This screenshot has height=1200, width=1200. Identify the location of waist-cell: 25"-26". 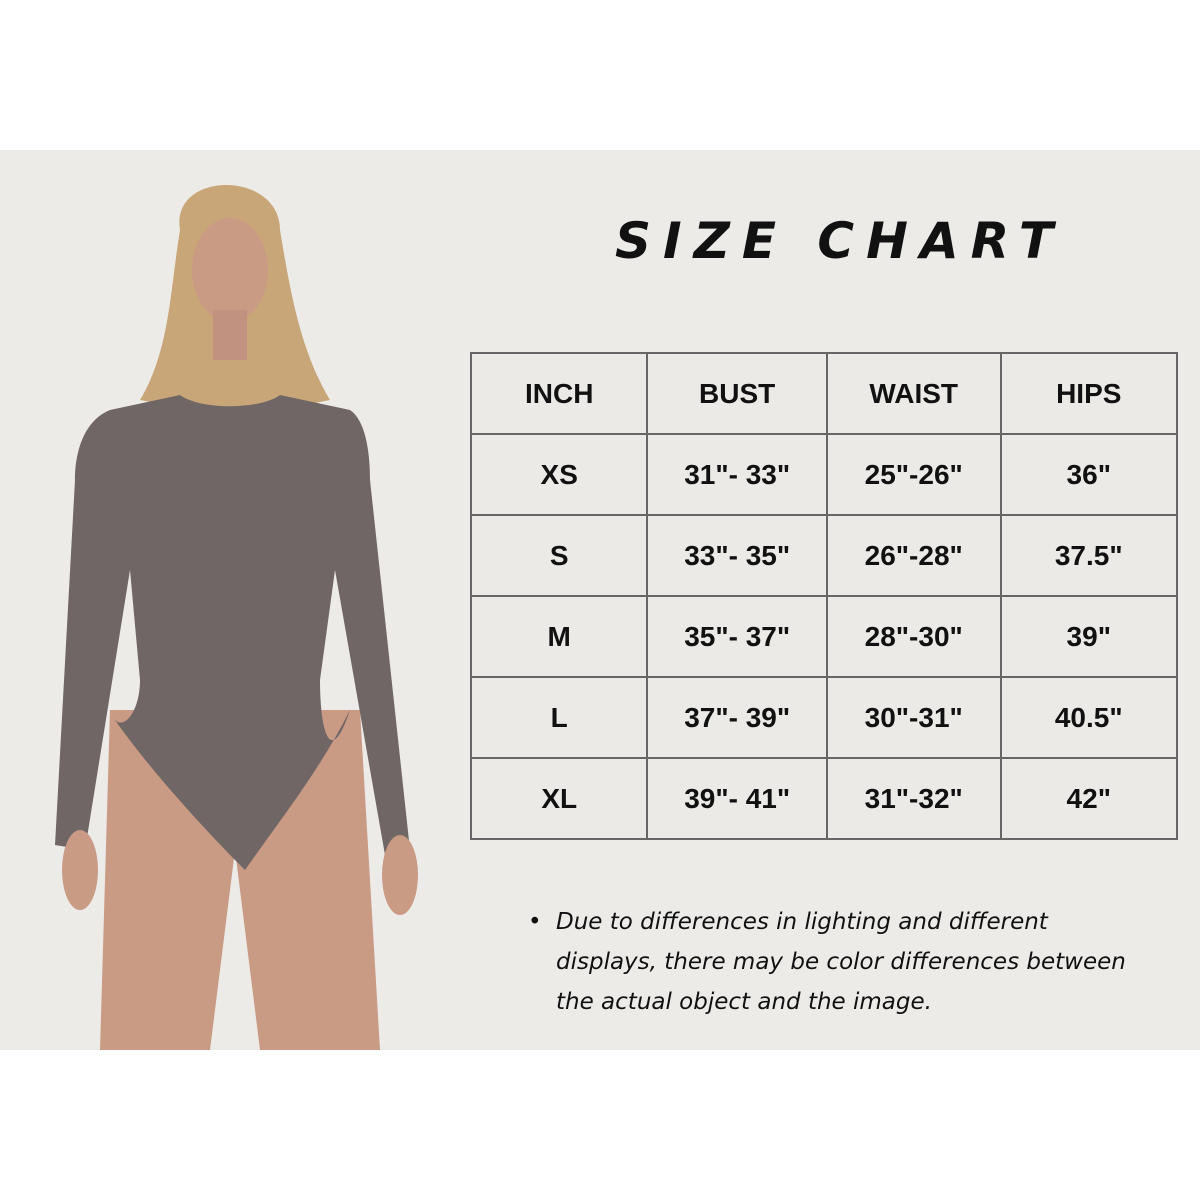
(913, 474).